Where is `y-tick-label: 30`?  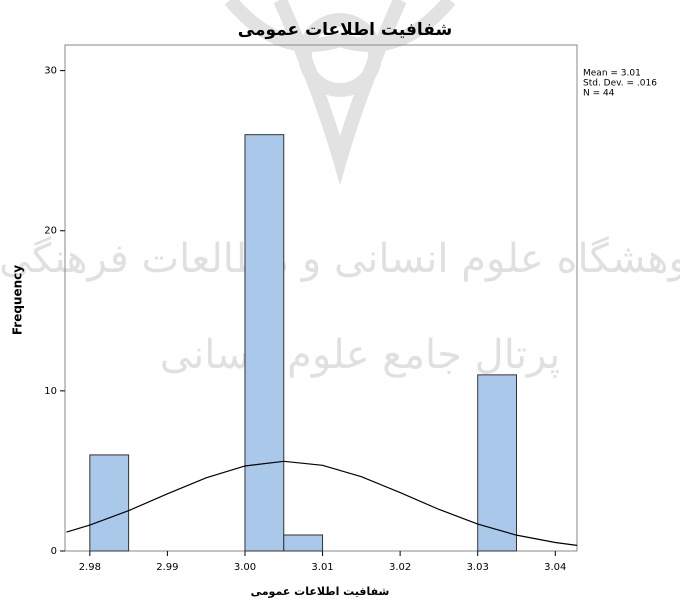
y-tick-label: 30 is located at coordinates (50, 71).